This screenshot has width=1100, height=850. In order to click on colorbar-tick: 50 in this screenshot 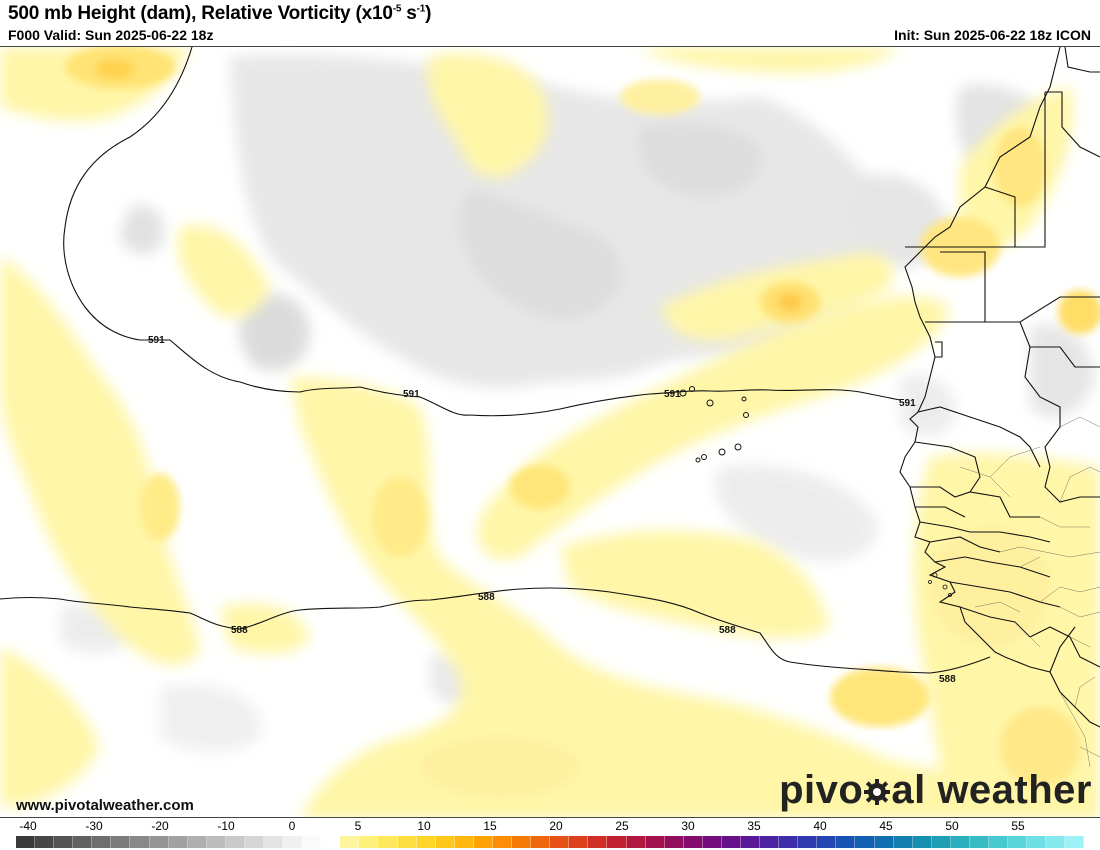, I will do `click(952, 826)`.